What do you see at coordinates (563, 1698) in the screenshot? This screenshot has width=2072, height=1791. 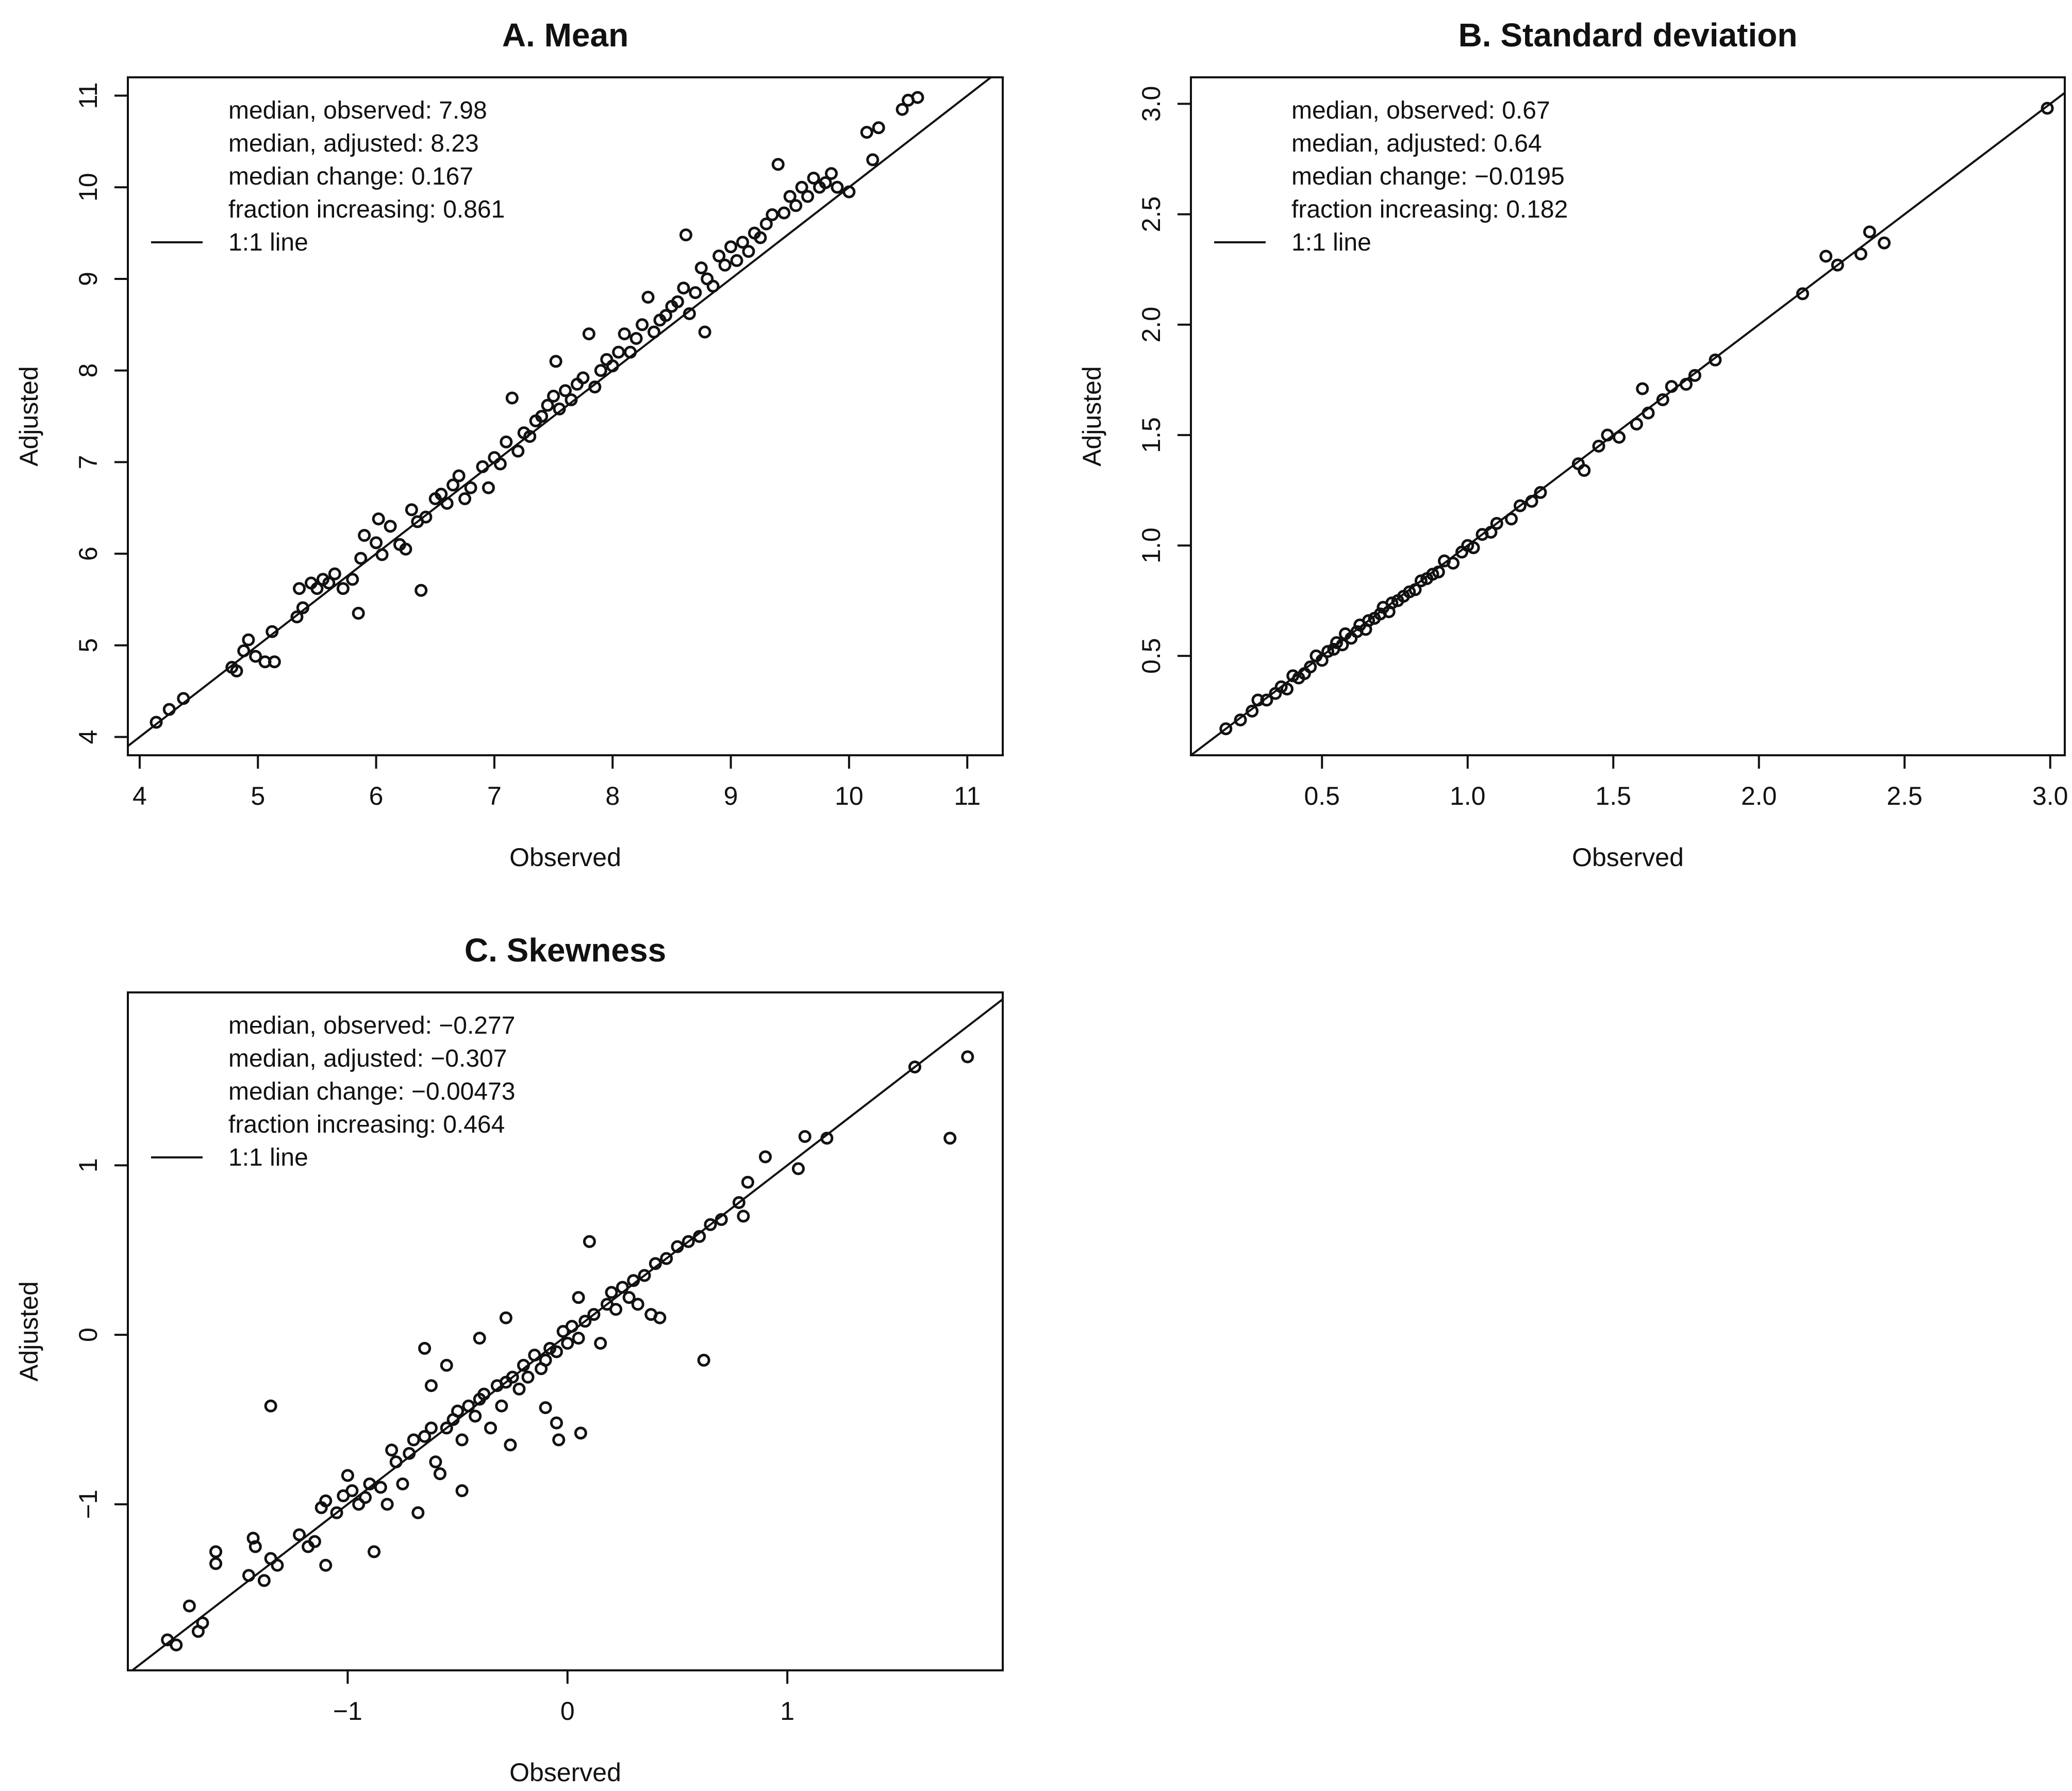 I see `x-axis-c: −1 0 1` at bounding box center [563, 1698].